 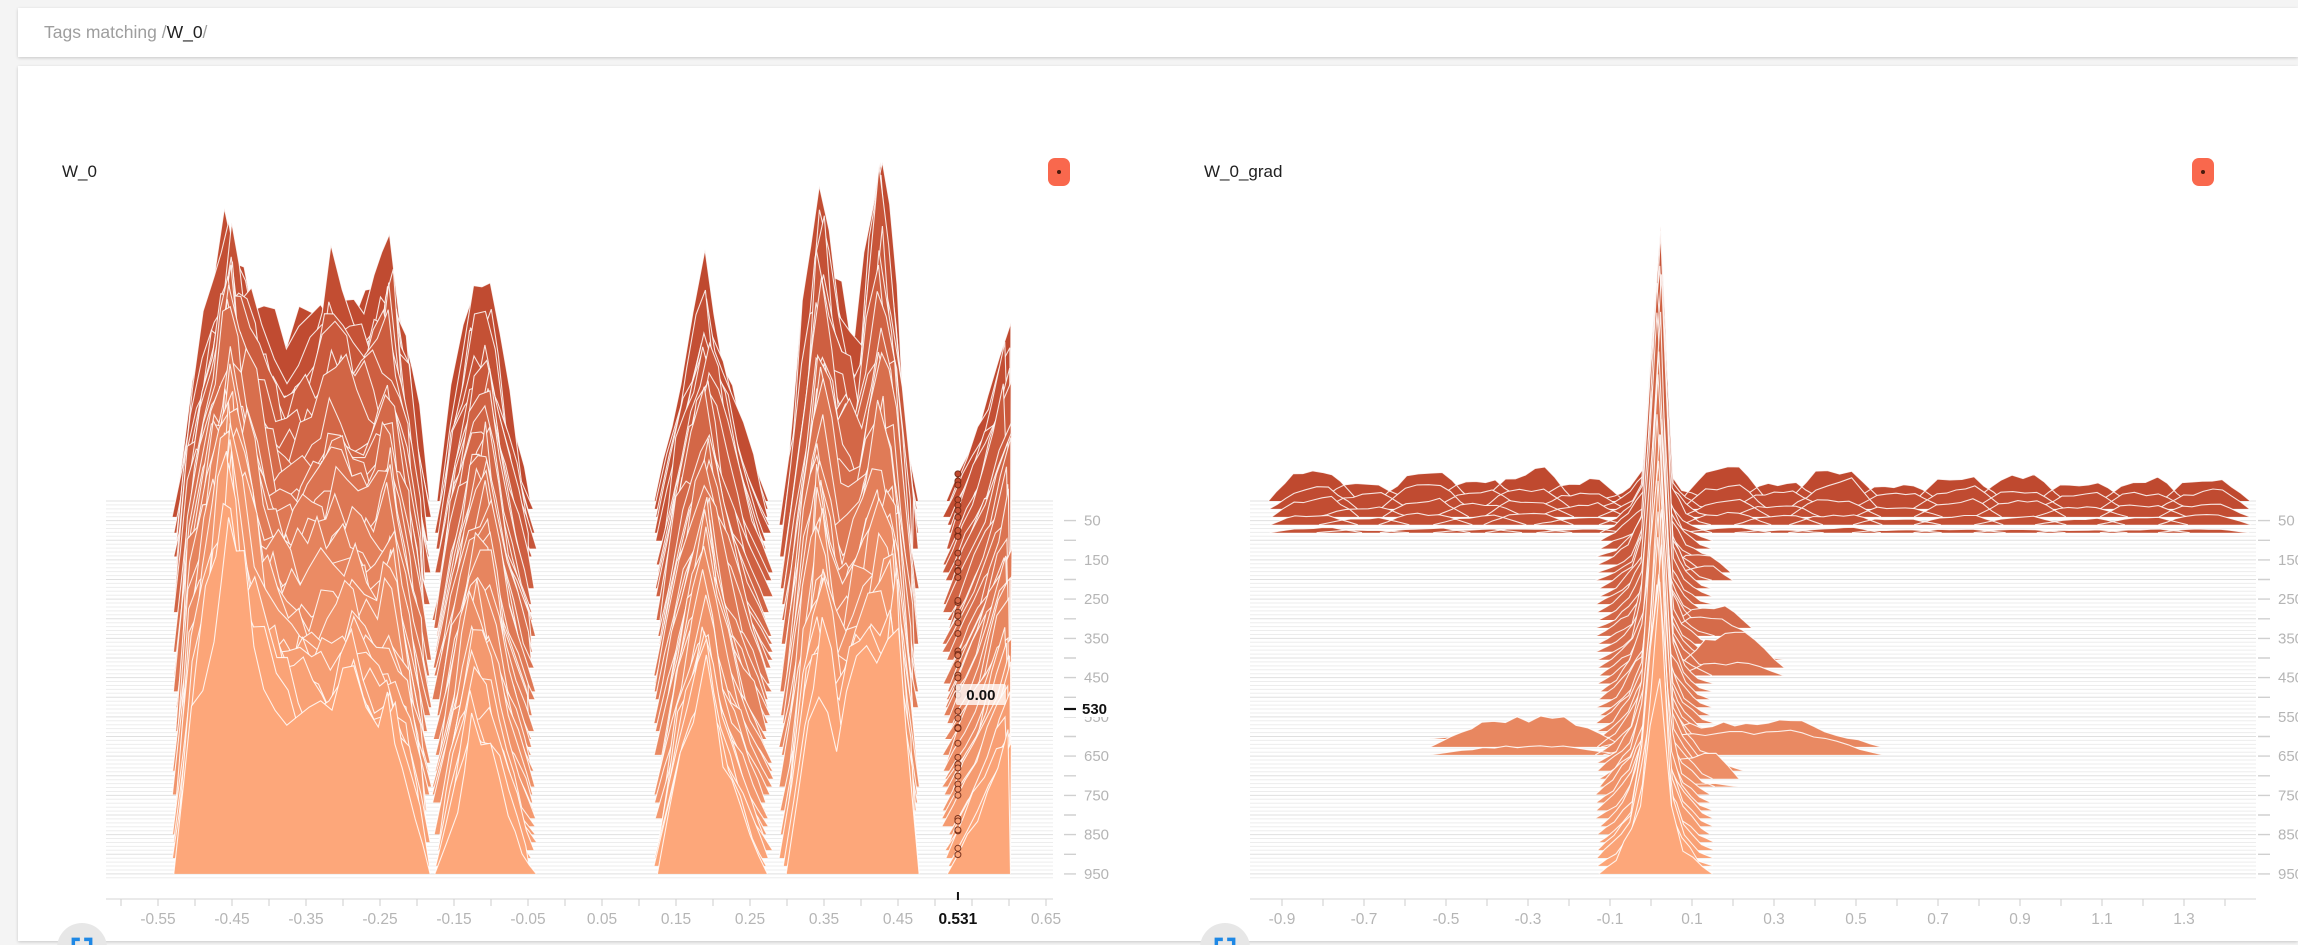 What do you see at coordinates (1096, 638) in the screenshot?
I see `step-tick-label: 350` at bounding box center [1096, 638].